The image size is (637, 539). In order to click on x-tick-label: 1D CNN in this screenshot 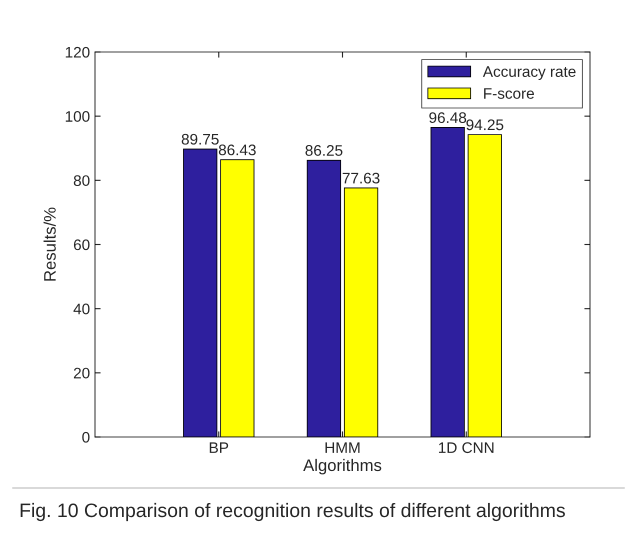, I will do `click(466, 448)`.